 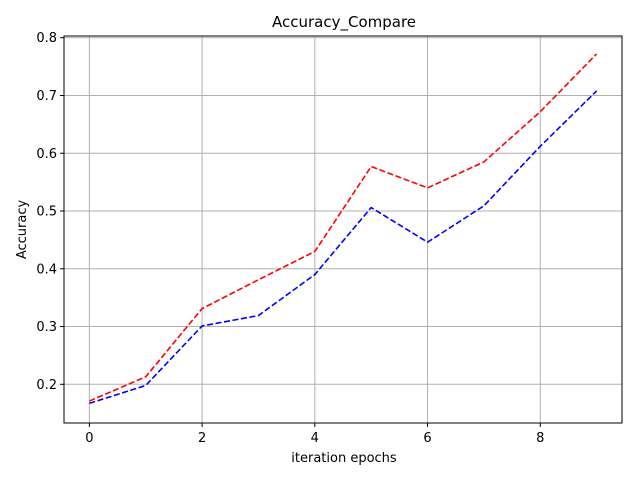 I want to click on x-tick-label: 0, so click(x=89, y=438).